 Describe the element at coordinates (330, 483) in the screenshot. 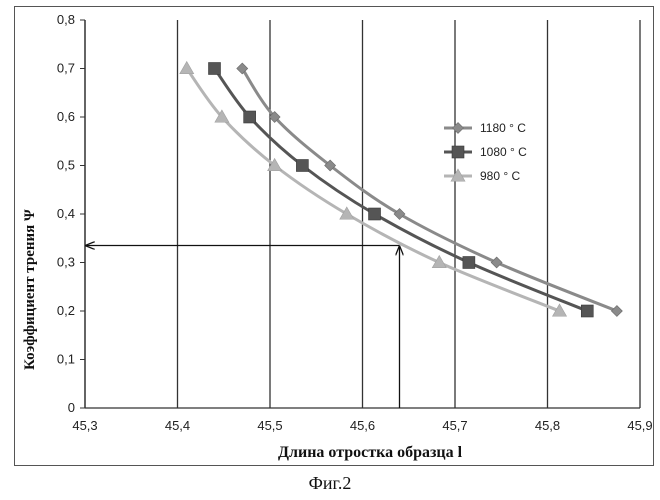

I see `figure-caption: Фиг.2` at that location.